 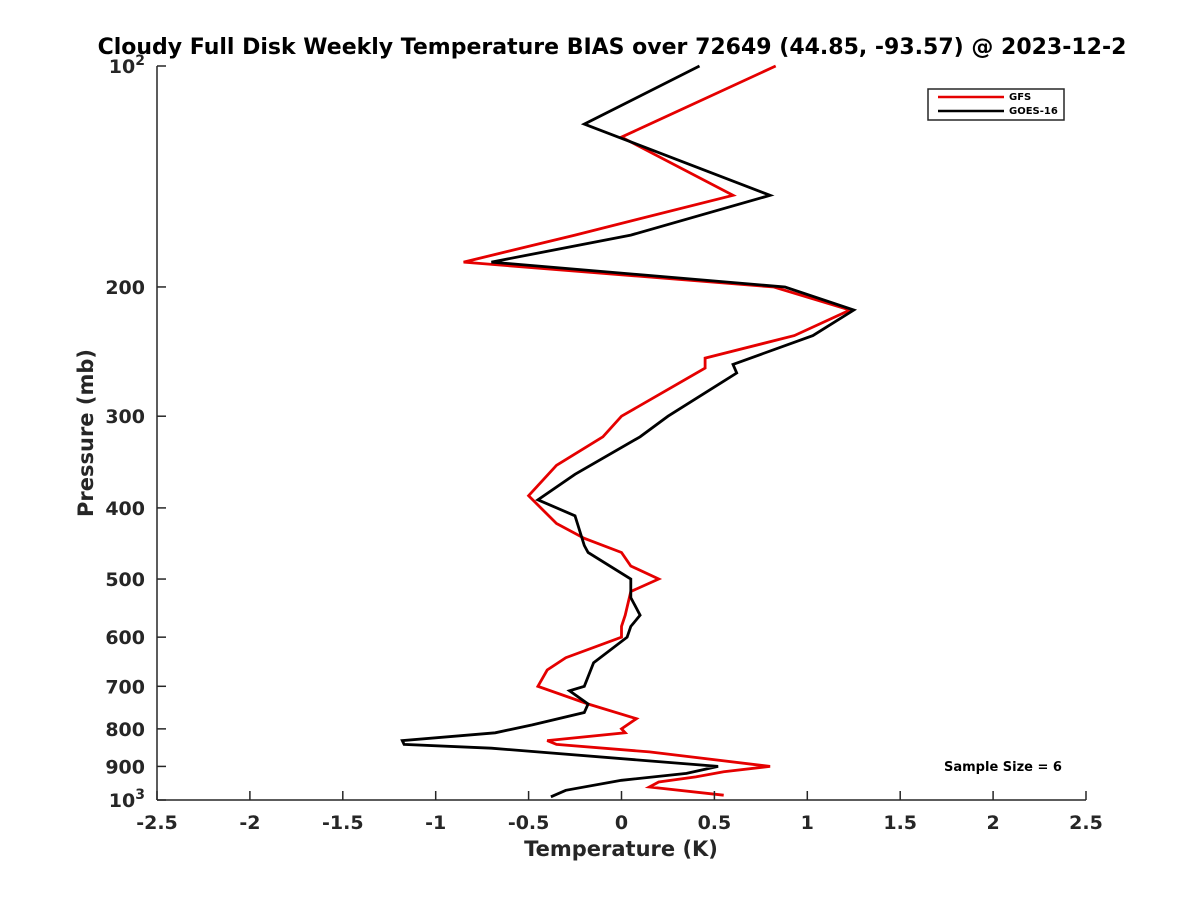 What do you see at coordinates (86, 433) in the screenshot?
I see `y-axis-label: Pressure (mb)` at bounding box center [86, 433].